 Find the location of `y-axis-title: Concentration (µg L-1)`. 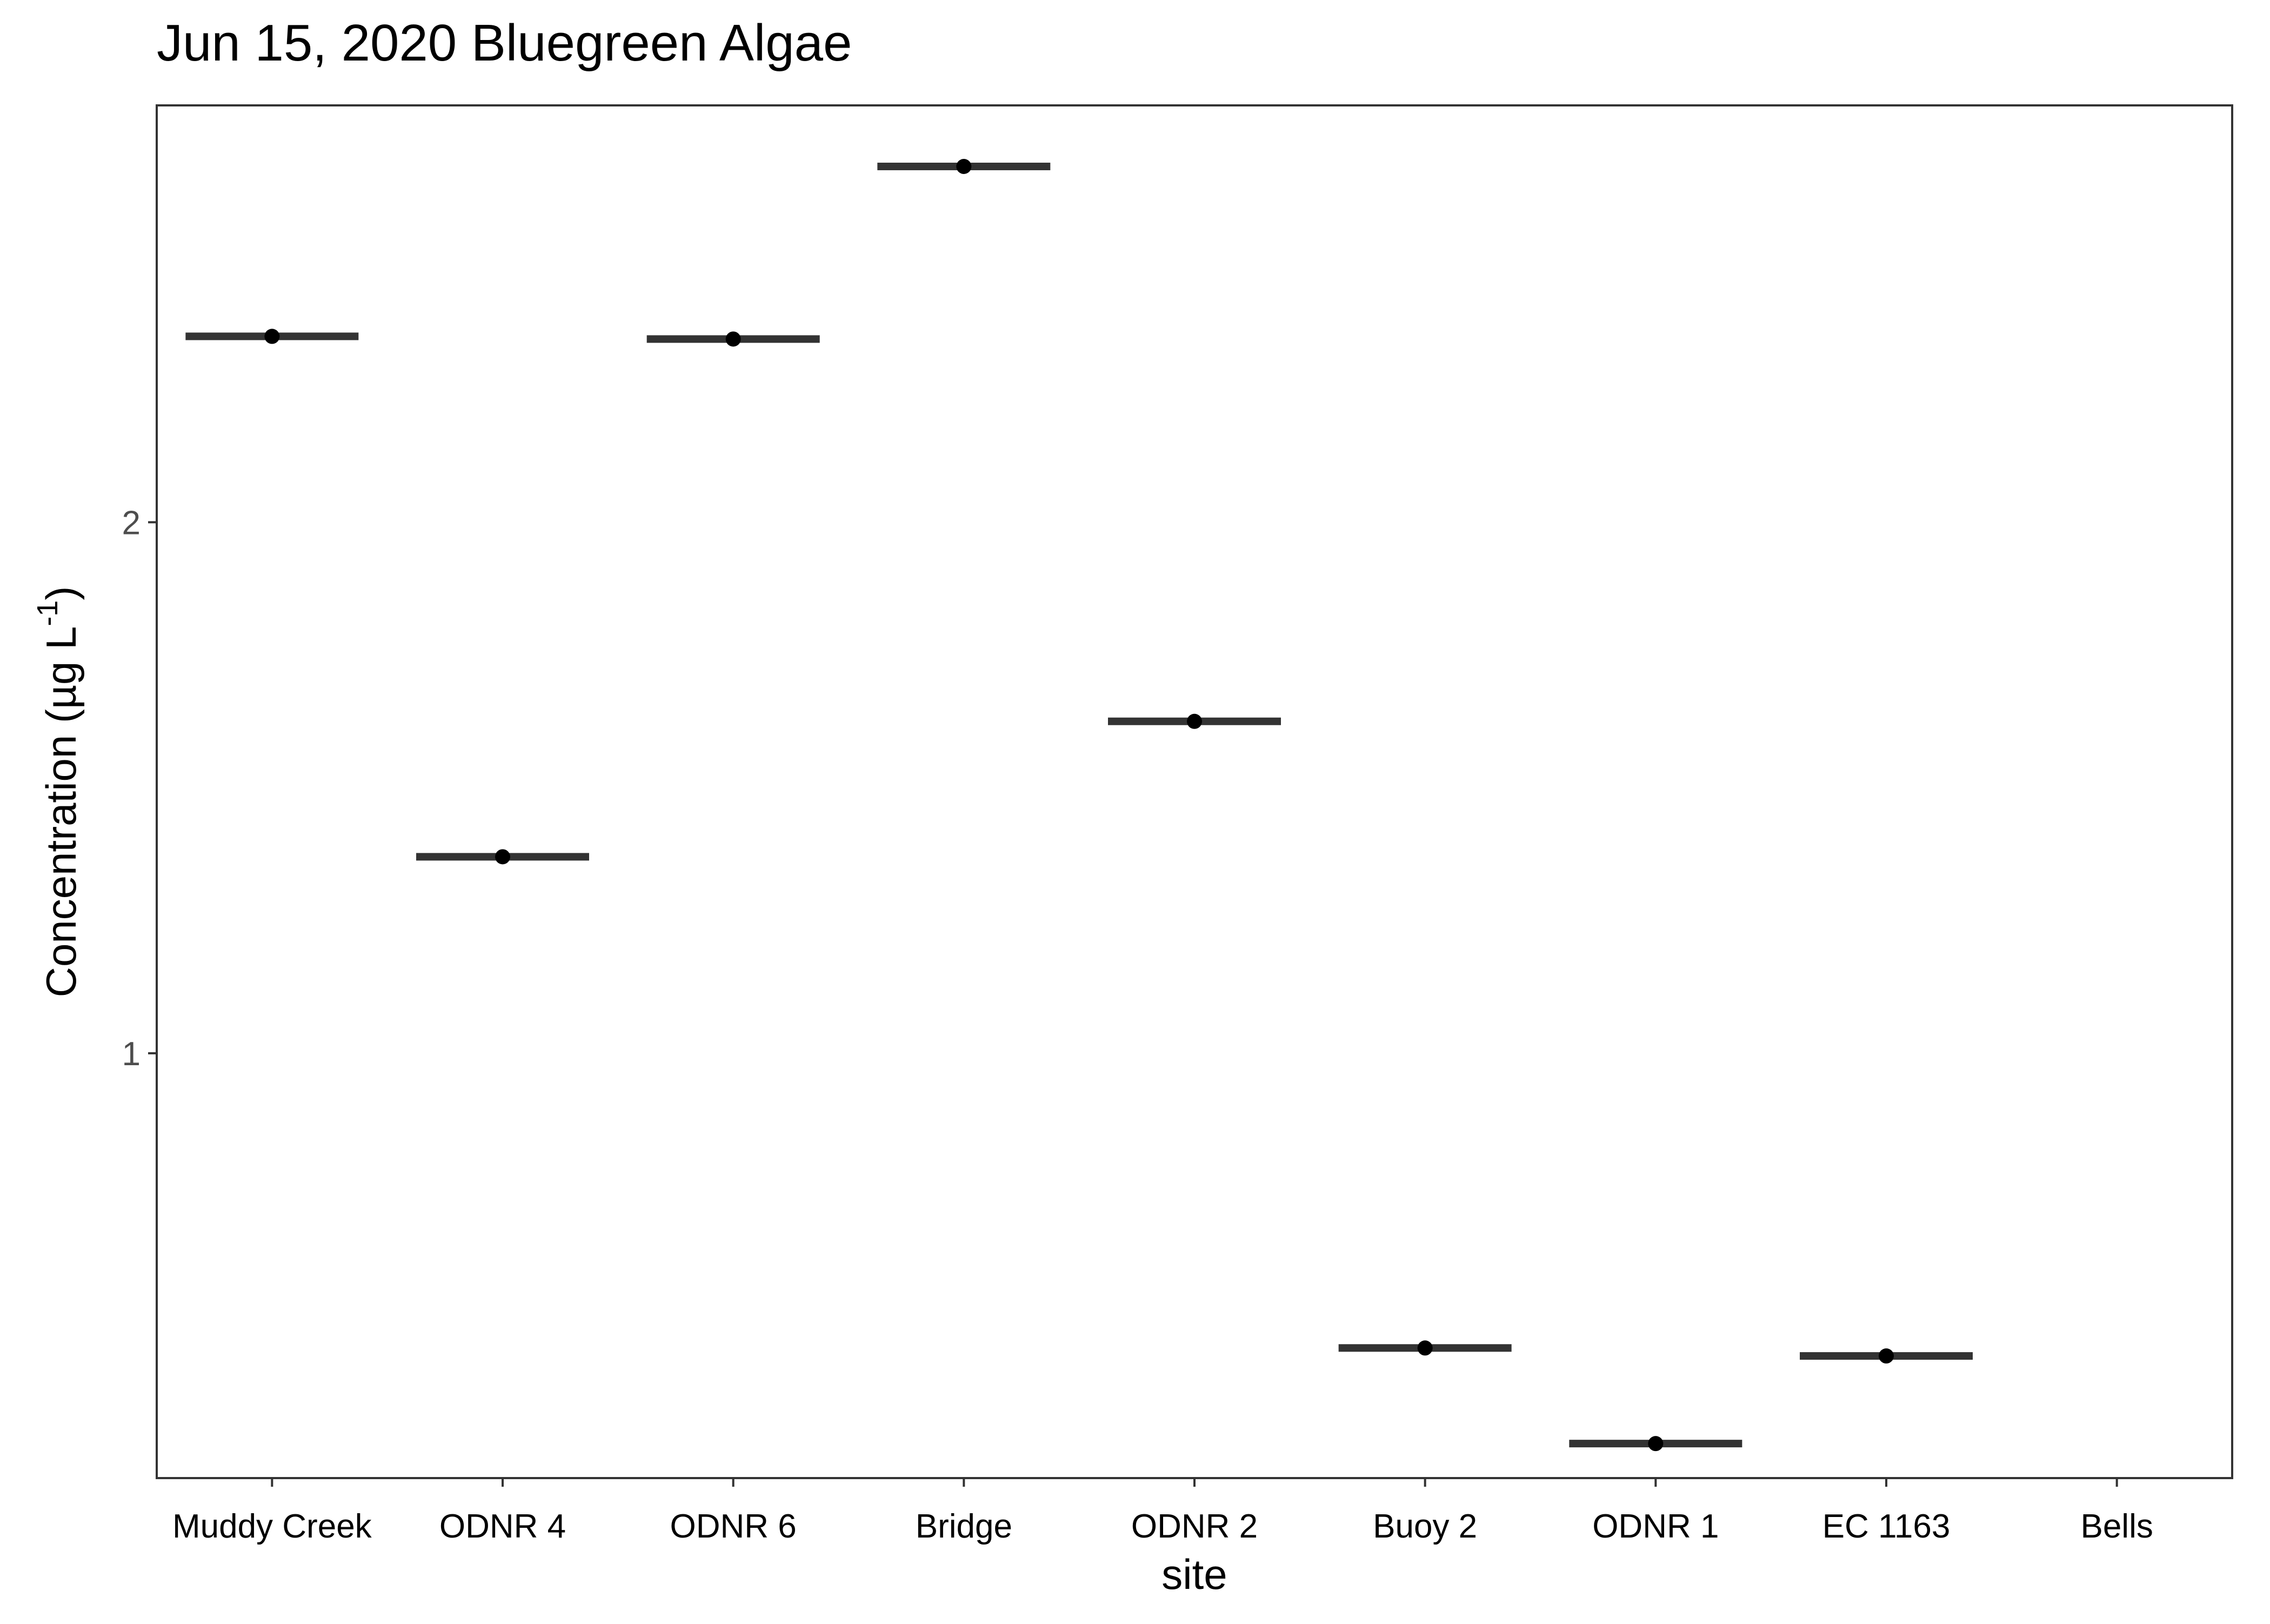

y-axis-title: Concentration (µg L-1) is located at coordinates (58, 792).